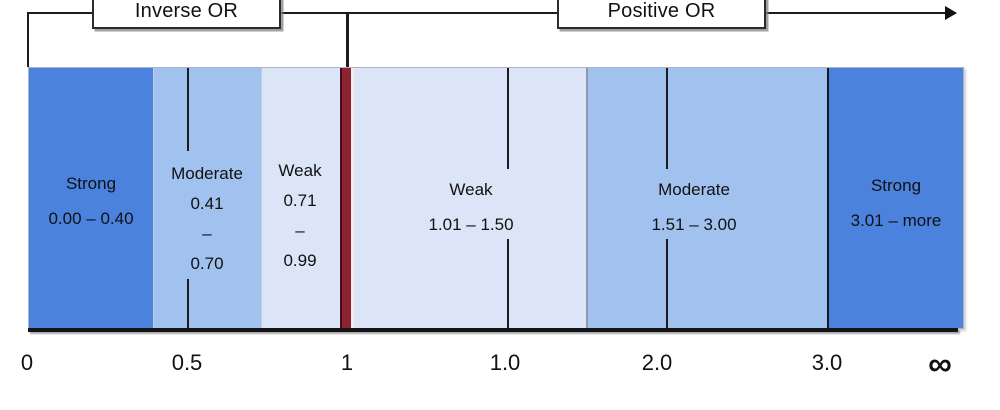 The height and width of the screenshot is (410, 1000). I want to click on reference-line-gap, so click(352, 198).